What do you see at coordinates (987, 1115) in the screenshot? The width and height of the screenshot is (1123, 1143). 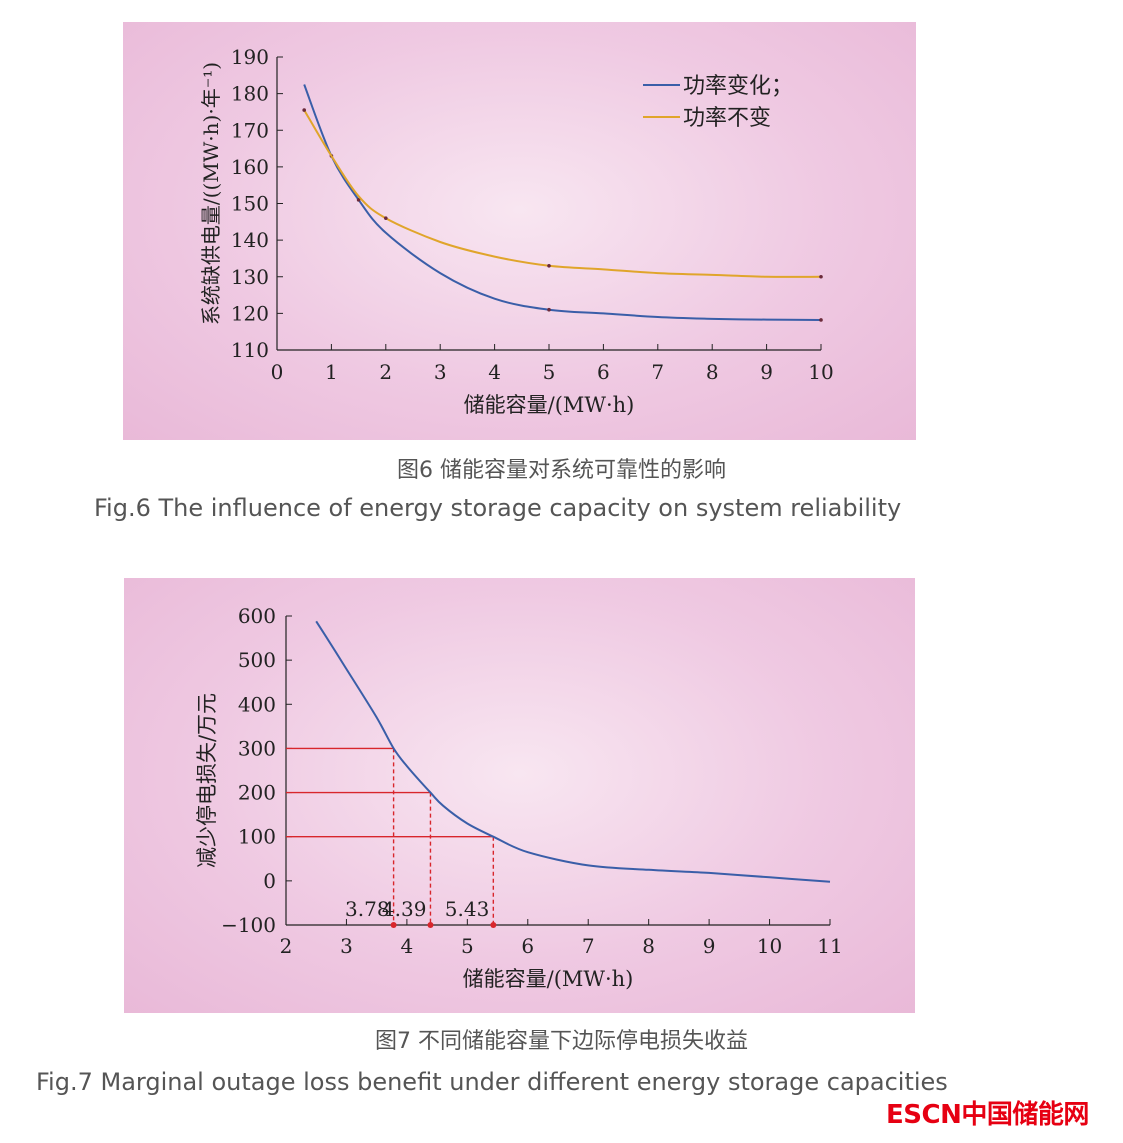 I see `escn-logo: ESCN中国储能网` at bounding box center [987, 1115].